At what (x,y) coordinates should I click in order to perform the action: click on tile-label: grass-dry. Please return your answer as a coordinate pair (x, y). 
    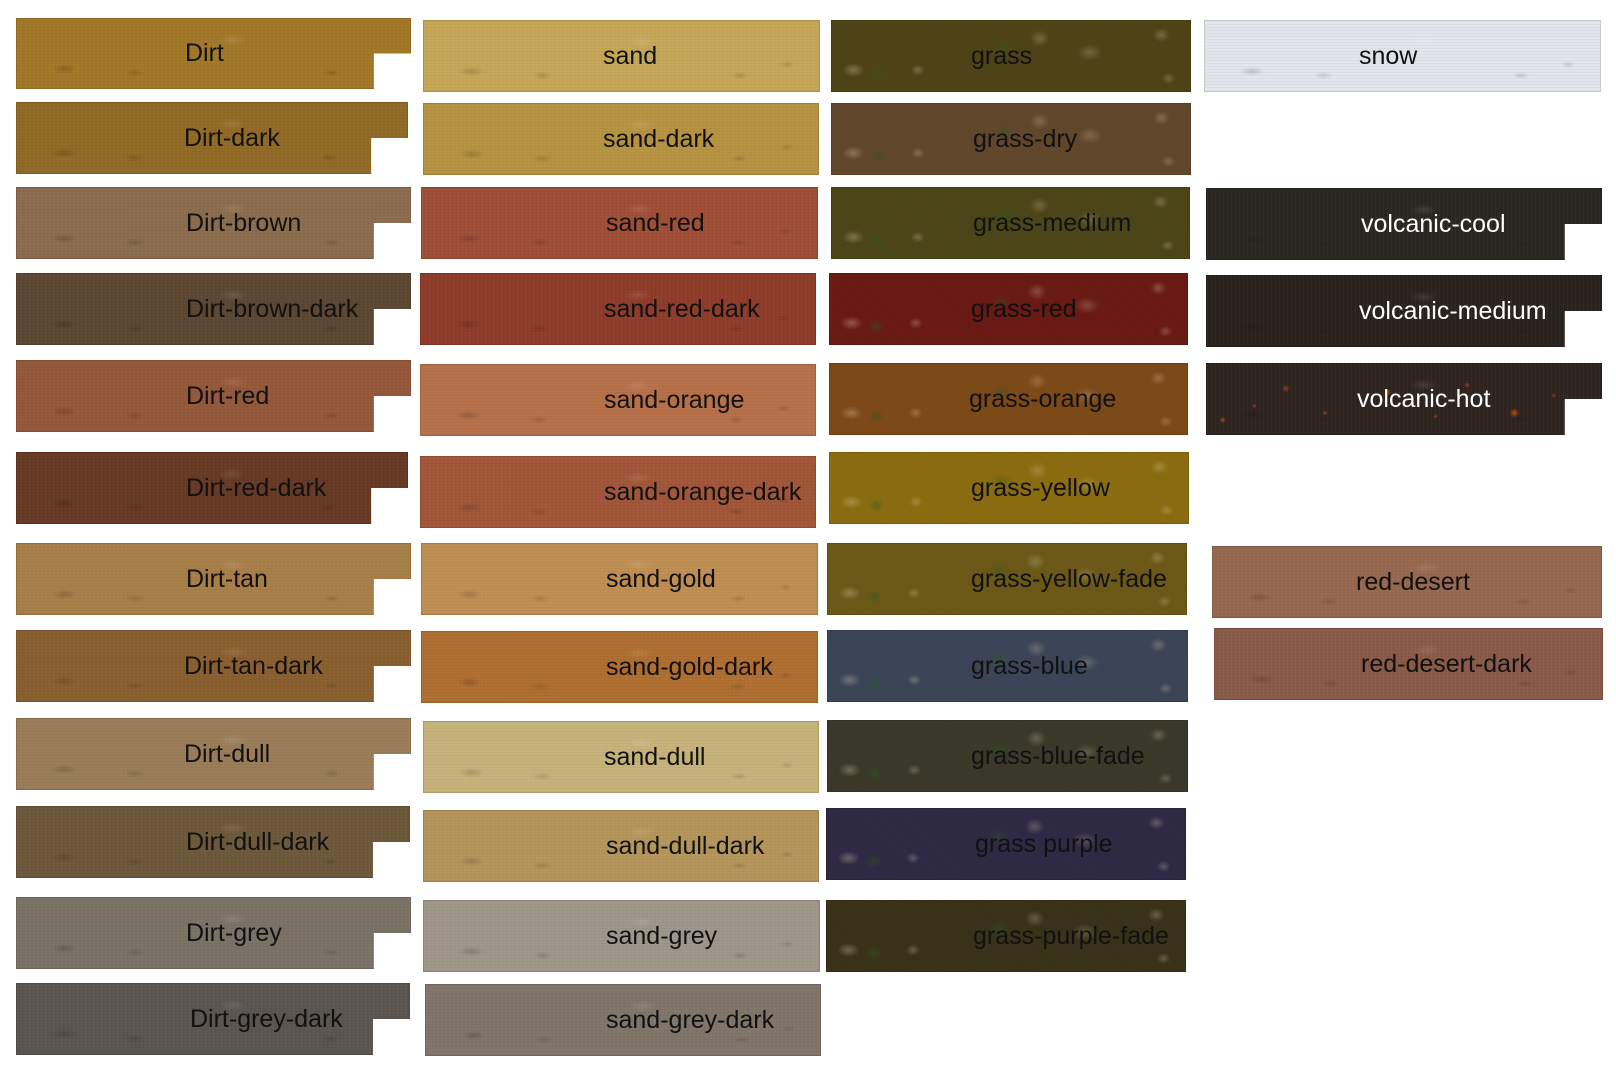
    Looking at the image, I should click on (1025, 138).